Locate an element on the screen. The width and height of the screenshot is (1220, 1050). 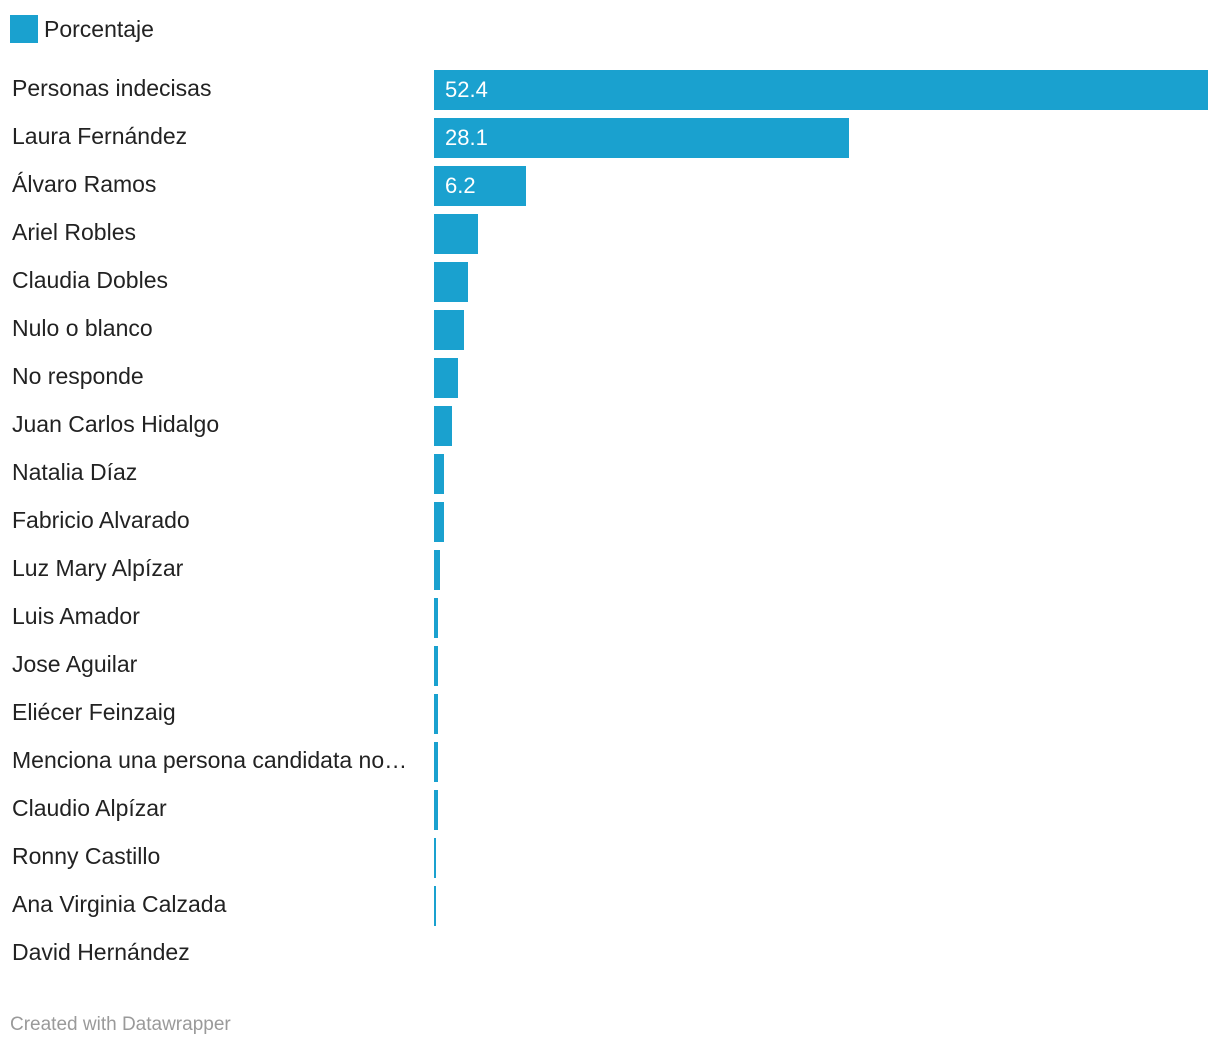
category-label: Ronny Castillo is located at coordinates (86, 856).